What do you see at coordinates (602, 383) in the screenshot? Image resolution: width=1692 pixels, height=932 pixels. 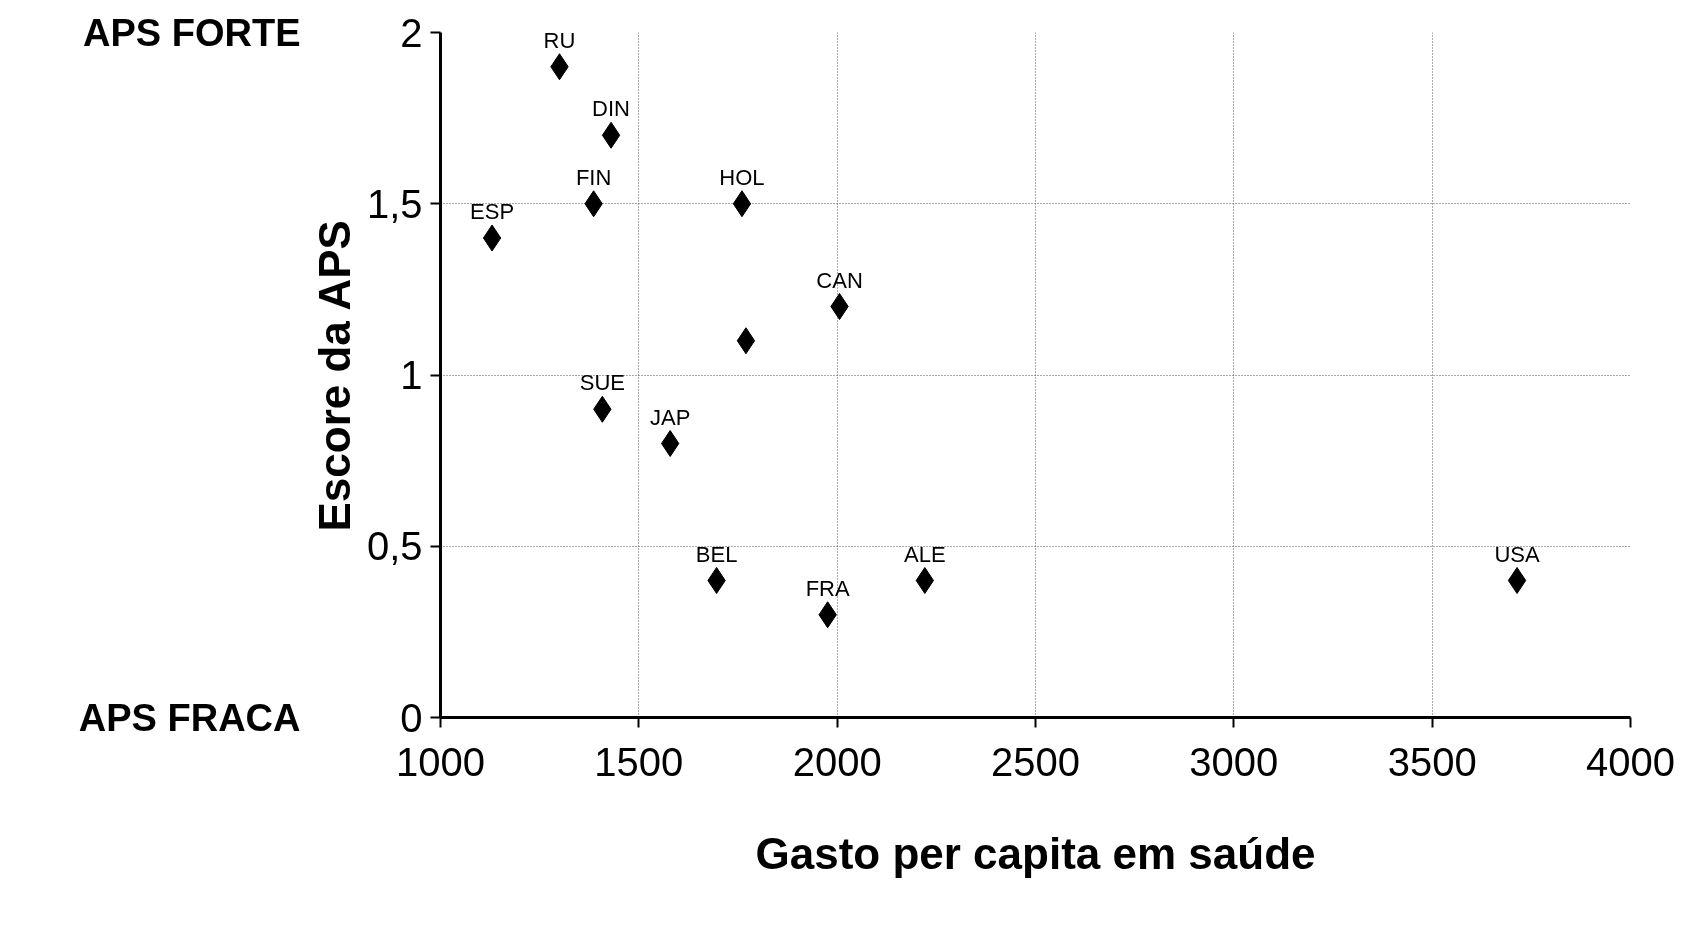 I see `annotation: SUE` at bounding box center [602, 383].